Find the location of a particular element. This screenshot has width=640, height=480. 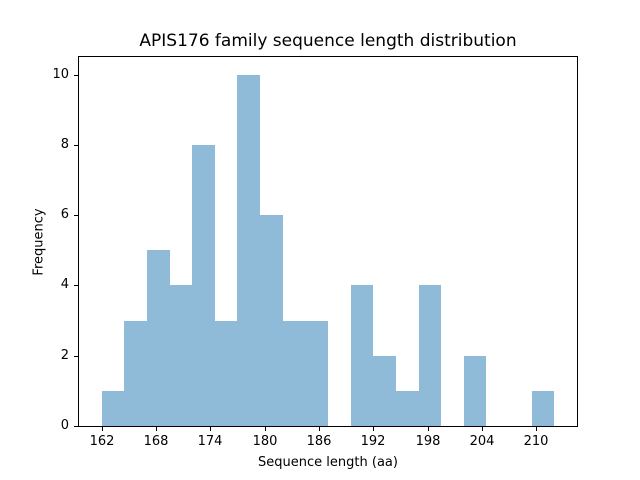

y-tick-label: 4 is located at coordinates (64, 284).